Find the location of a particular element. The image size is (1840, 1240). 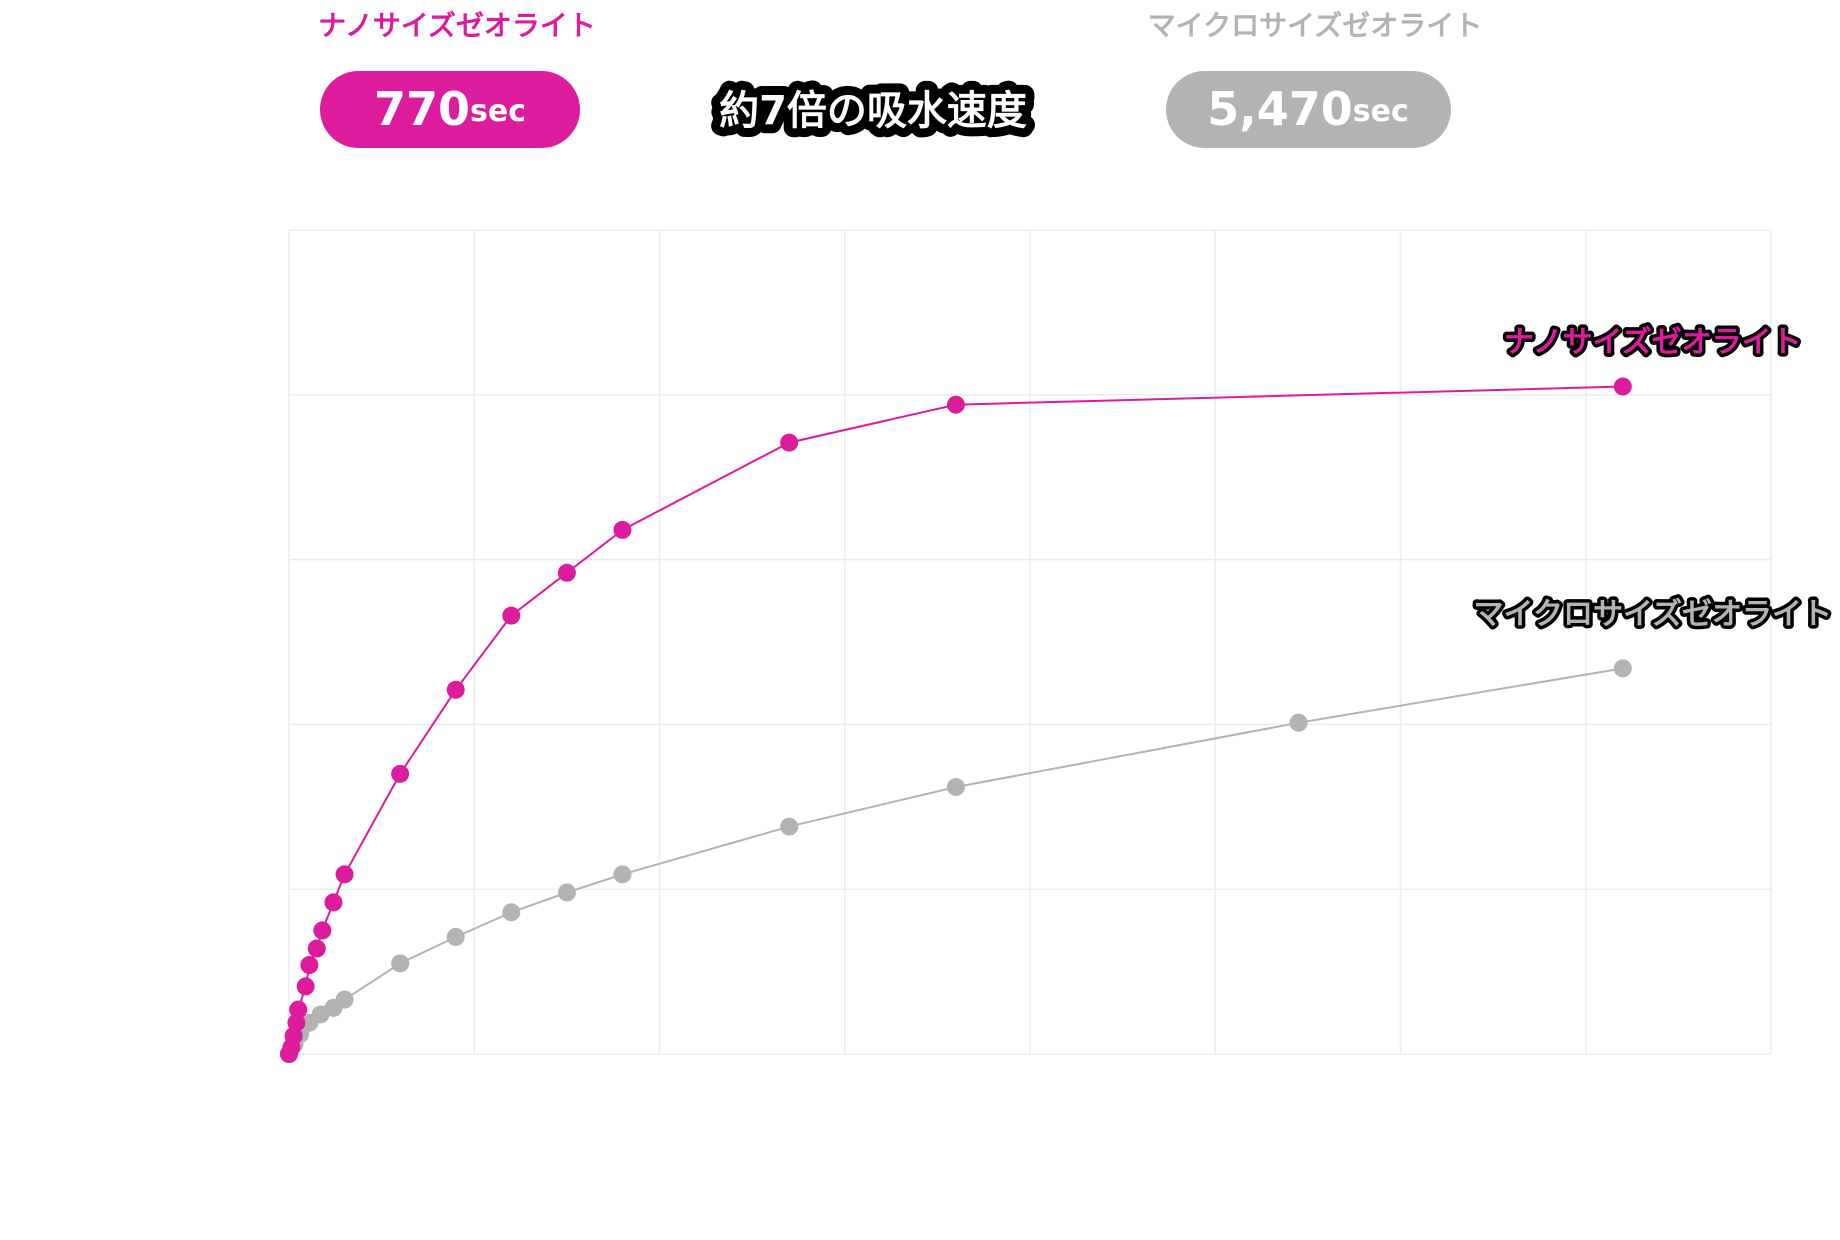

badge-text: 770sec is located at coordinates (450, 109).